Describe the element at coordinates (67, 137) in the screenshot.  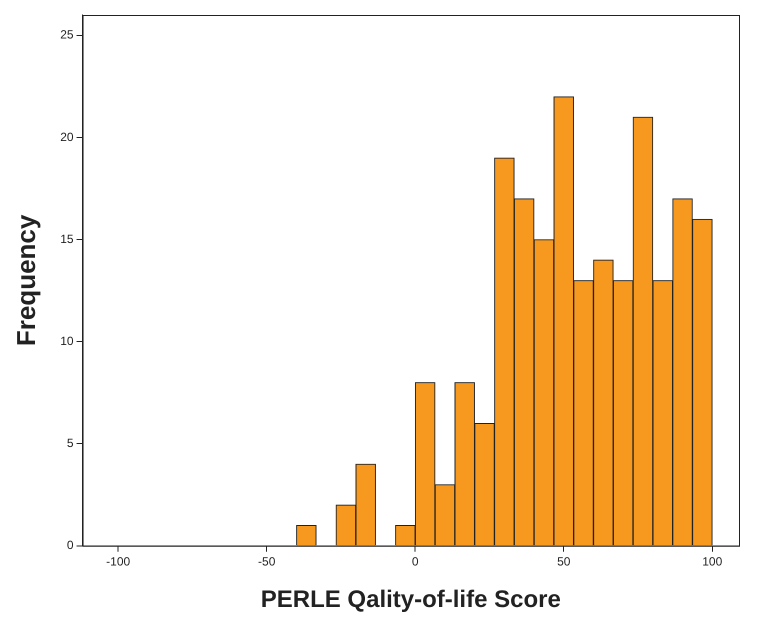
I see `y-tick-label: 20` at that location.